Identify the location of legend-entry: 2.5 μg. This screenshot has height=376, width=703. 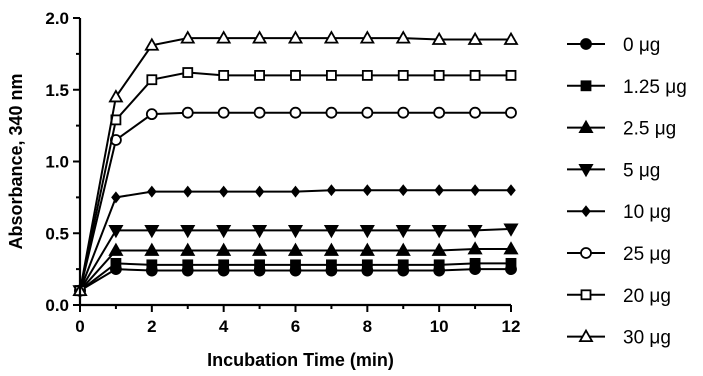
(621, 129).